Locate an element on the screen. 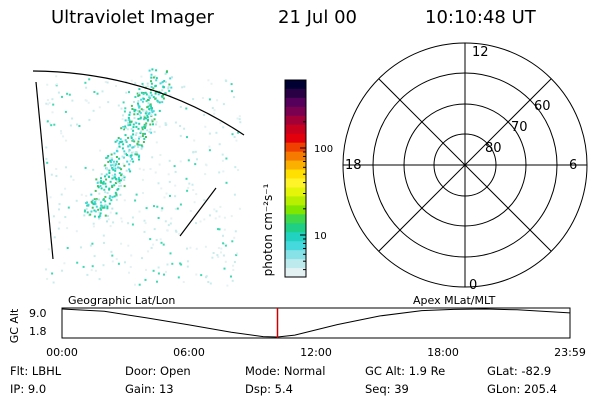 The height and width of the screenshot is (400, 600). image-track-line is located at coordinates (198, 212).